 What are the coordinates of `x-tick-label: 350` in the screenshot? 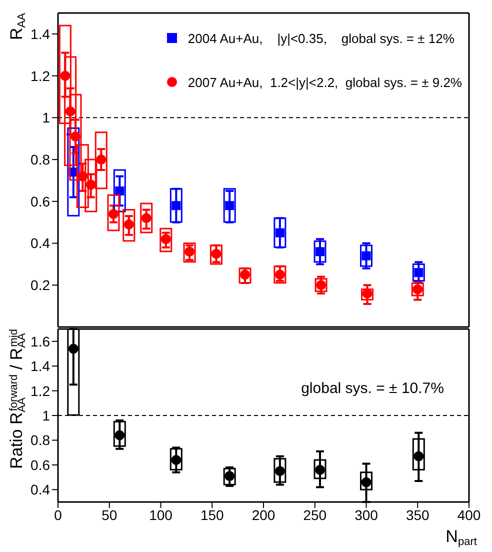 It's located at (418, 514).